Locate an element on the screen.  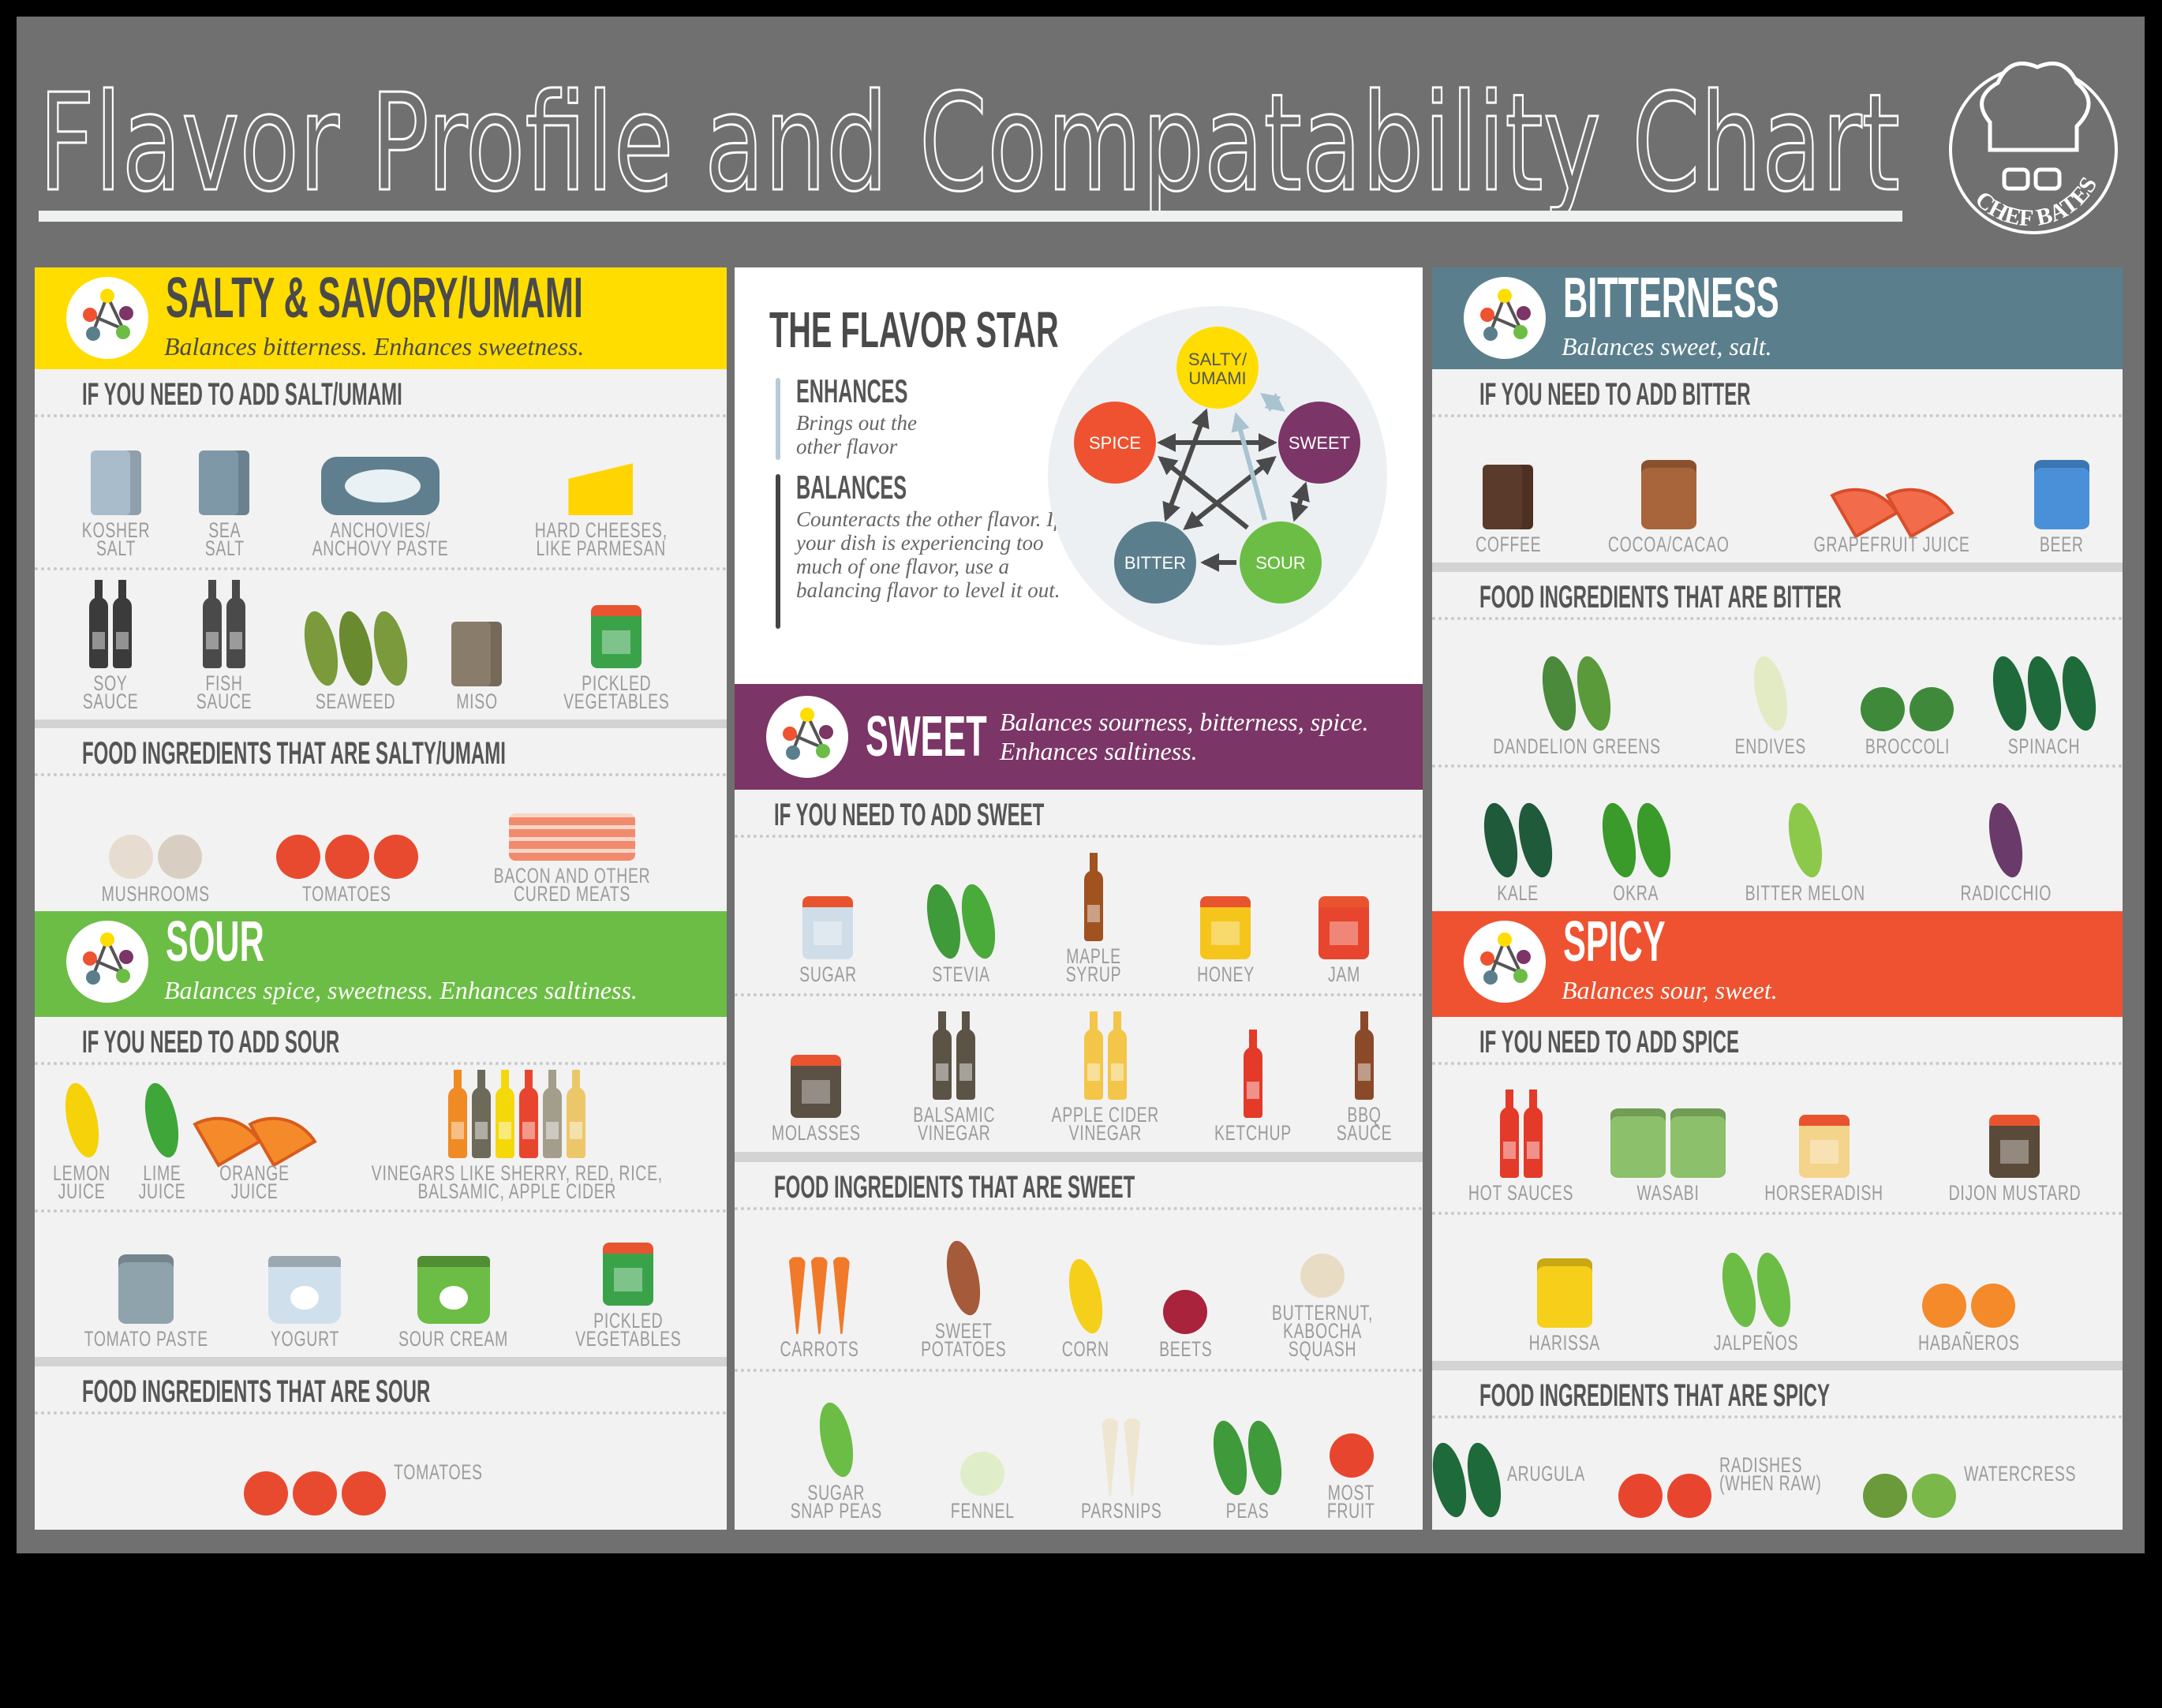
food-sour-section: FOOD INGREDIENTS THAT ARE SOUR TOMATOES is located at coordinates (381, 1448).